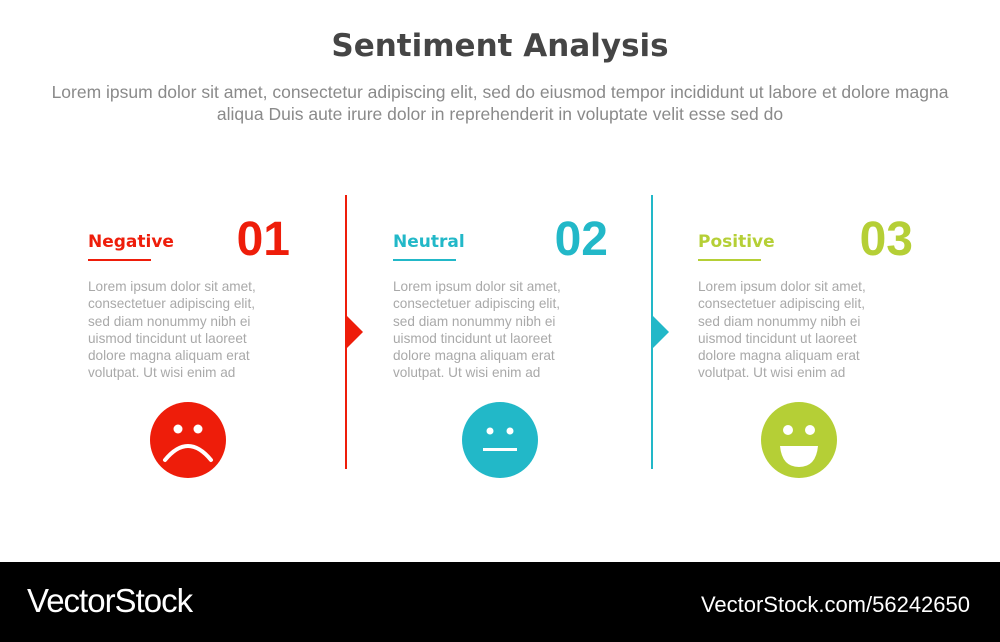 The width and height of the screenshot is (1000, 642). I want to click on sad-face-icon, so click(188, 440).